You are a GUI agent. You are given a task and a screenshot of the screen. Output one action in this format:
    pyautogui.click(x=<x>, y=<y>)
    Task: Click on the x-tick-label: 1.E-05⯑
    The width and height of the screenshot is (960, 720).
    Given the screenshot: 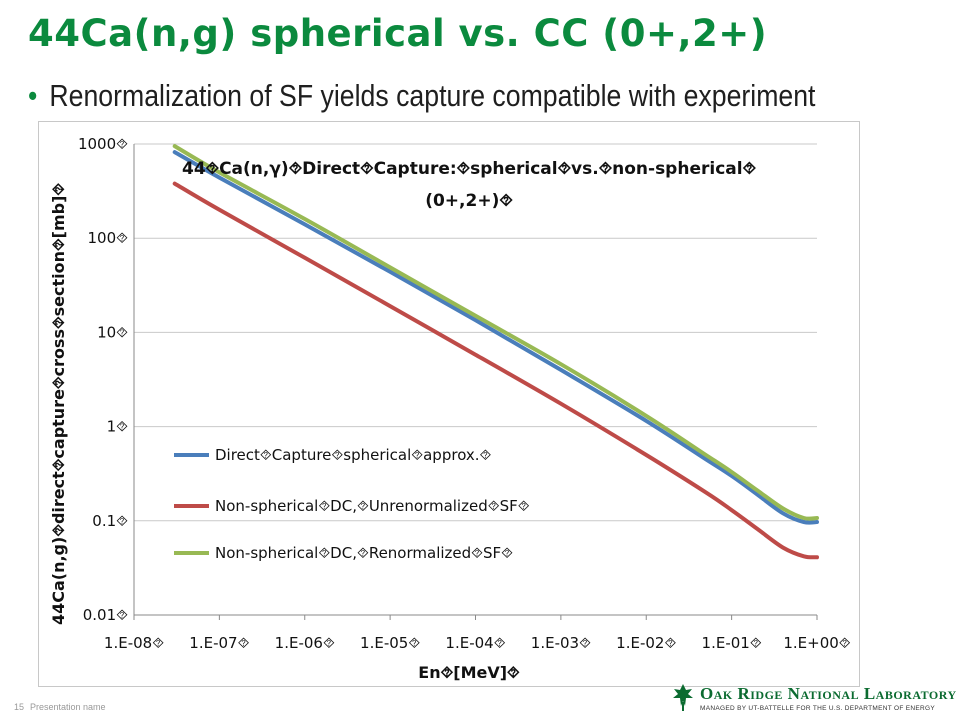 What is the action you would take?
    pyautogui.click(x=390, y=643)
    